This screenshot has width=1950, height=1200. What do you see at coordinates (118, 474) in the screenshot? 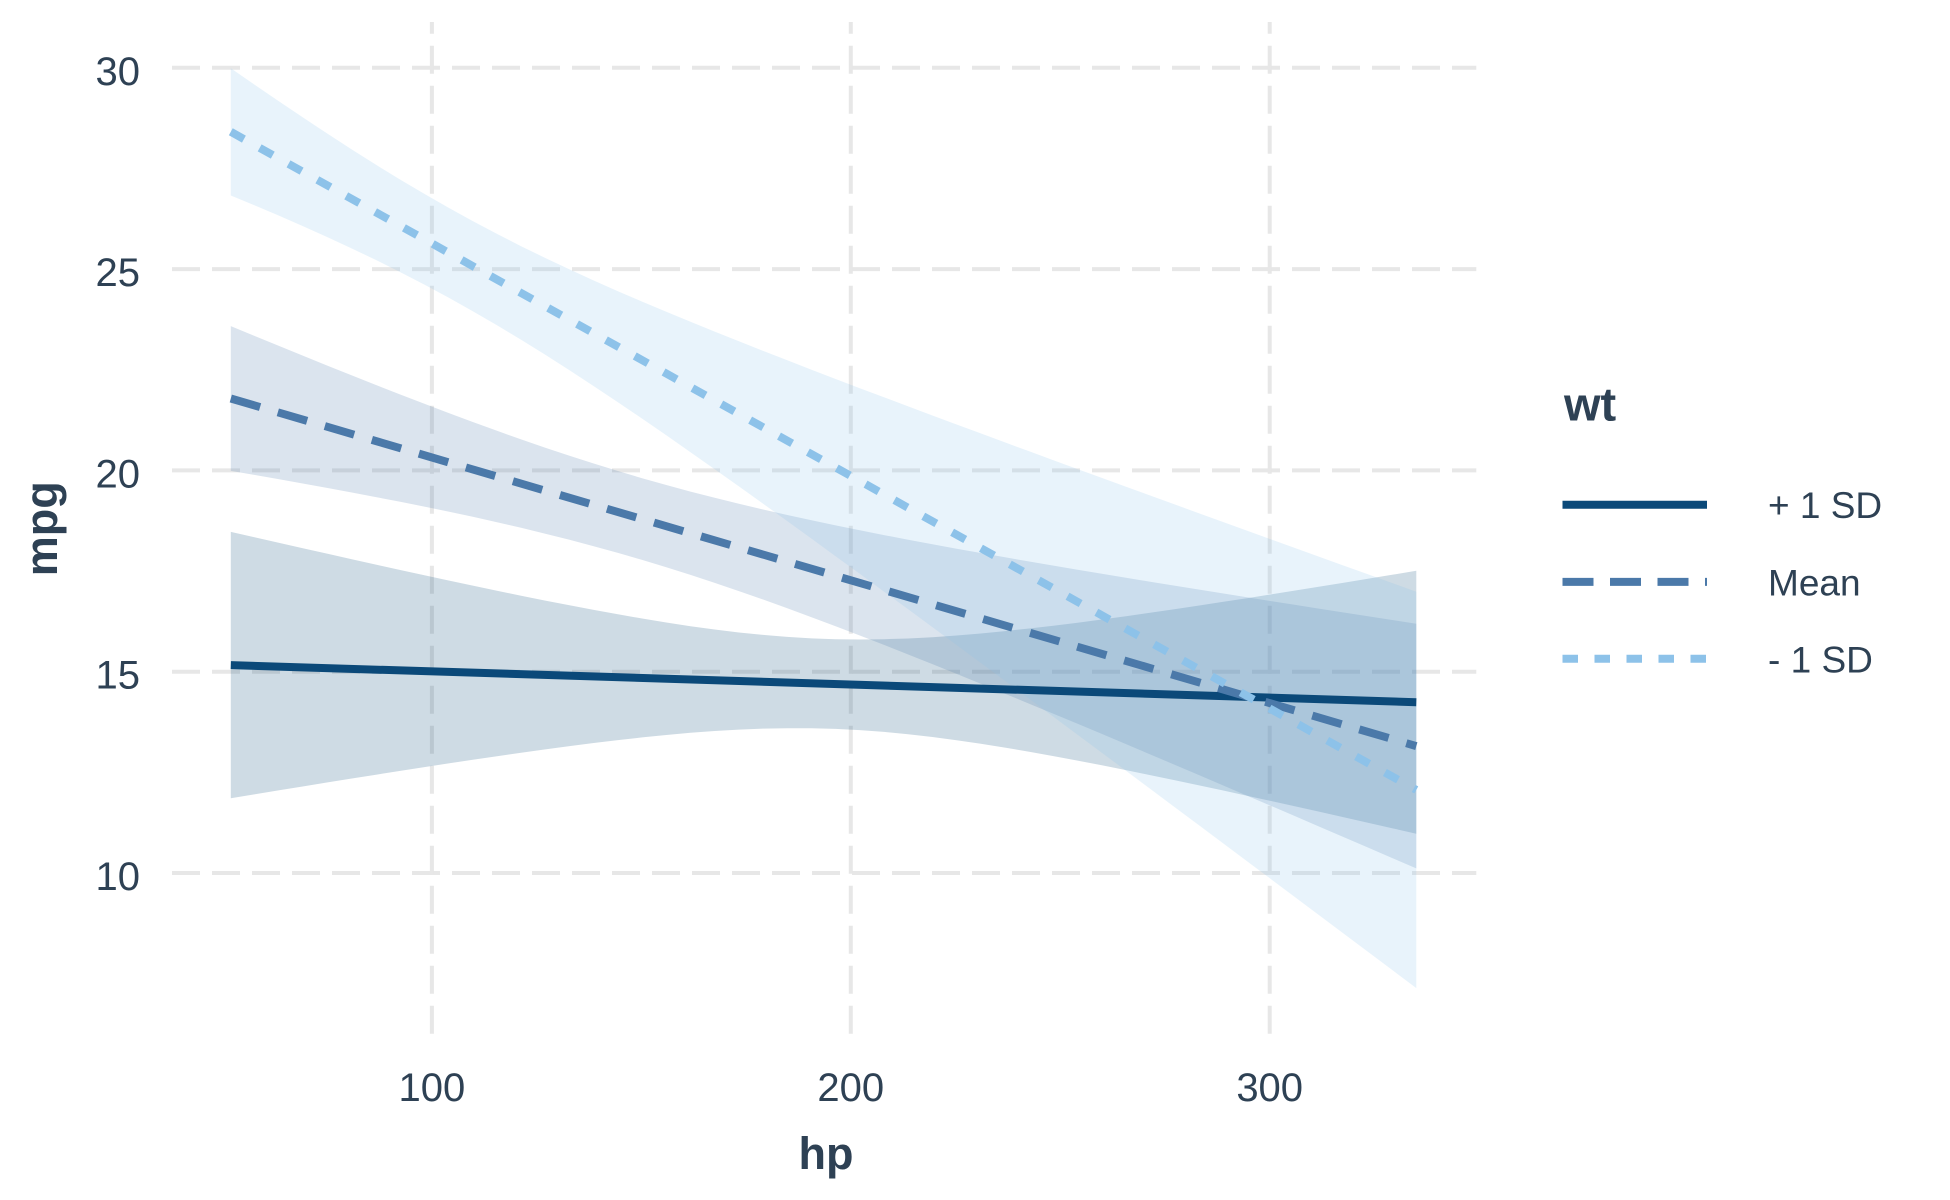
I see `svg-text: 20` at bounding box center [118, 474].